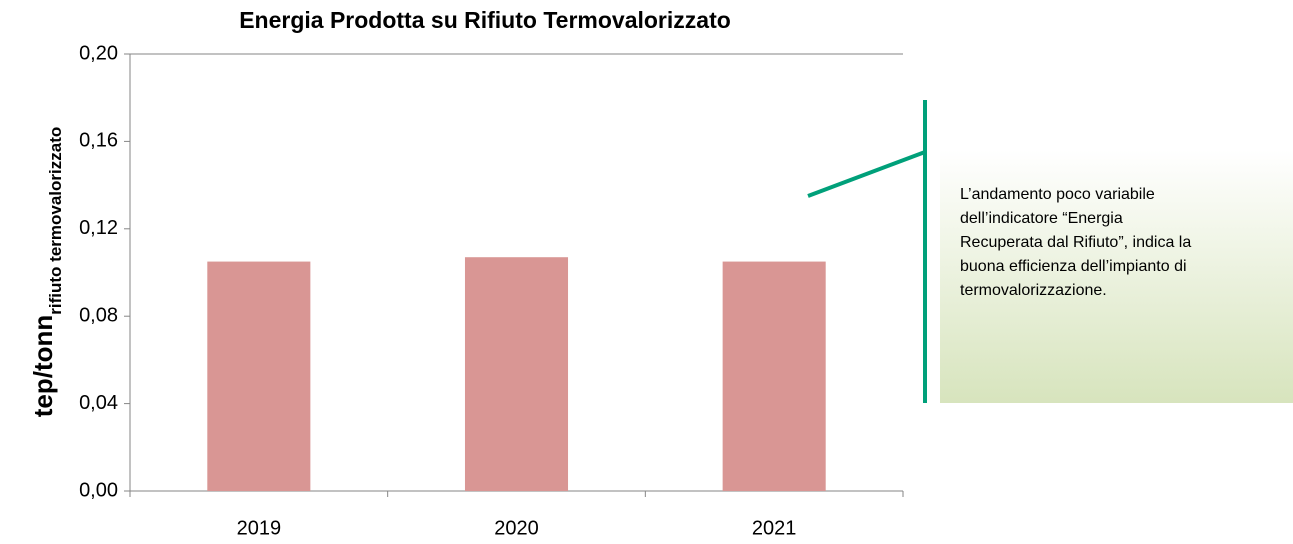  I want to click on y-tick-label: 0,16, so click(98, 141).